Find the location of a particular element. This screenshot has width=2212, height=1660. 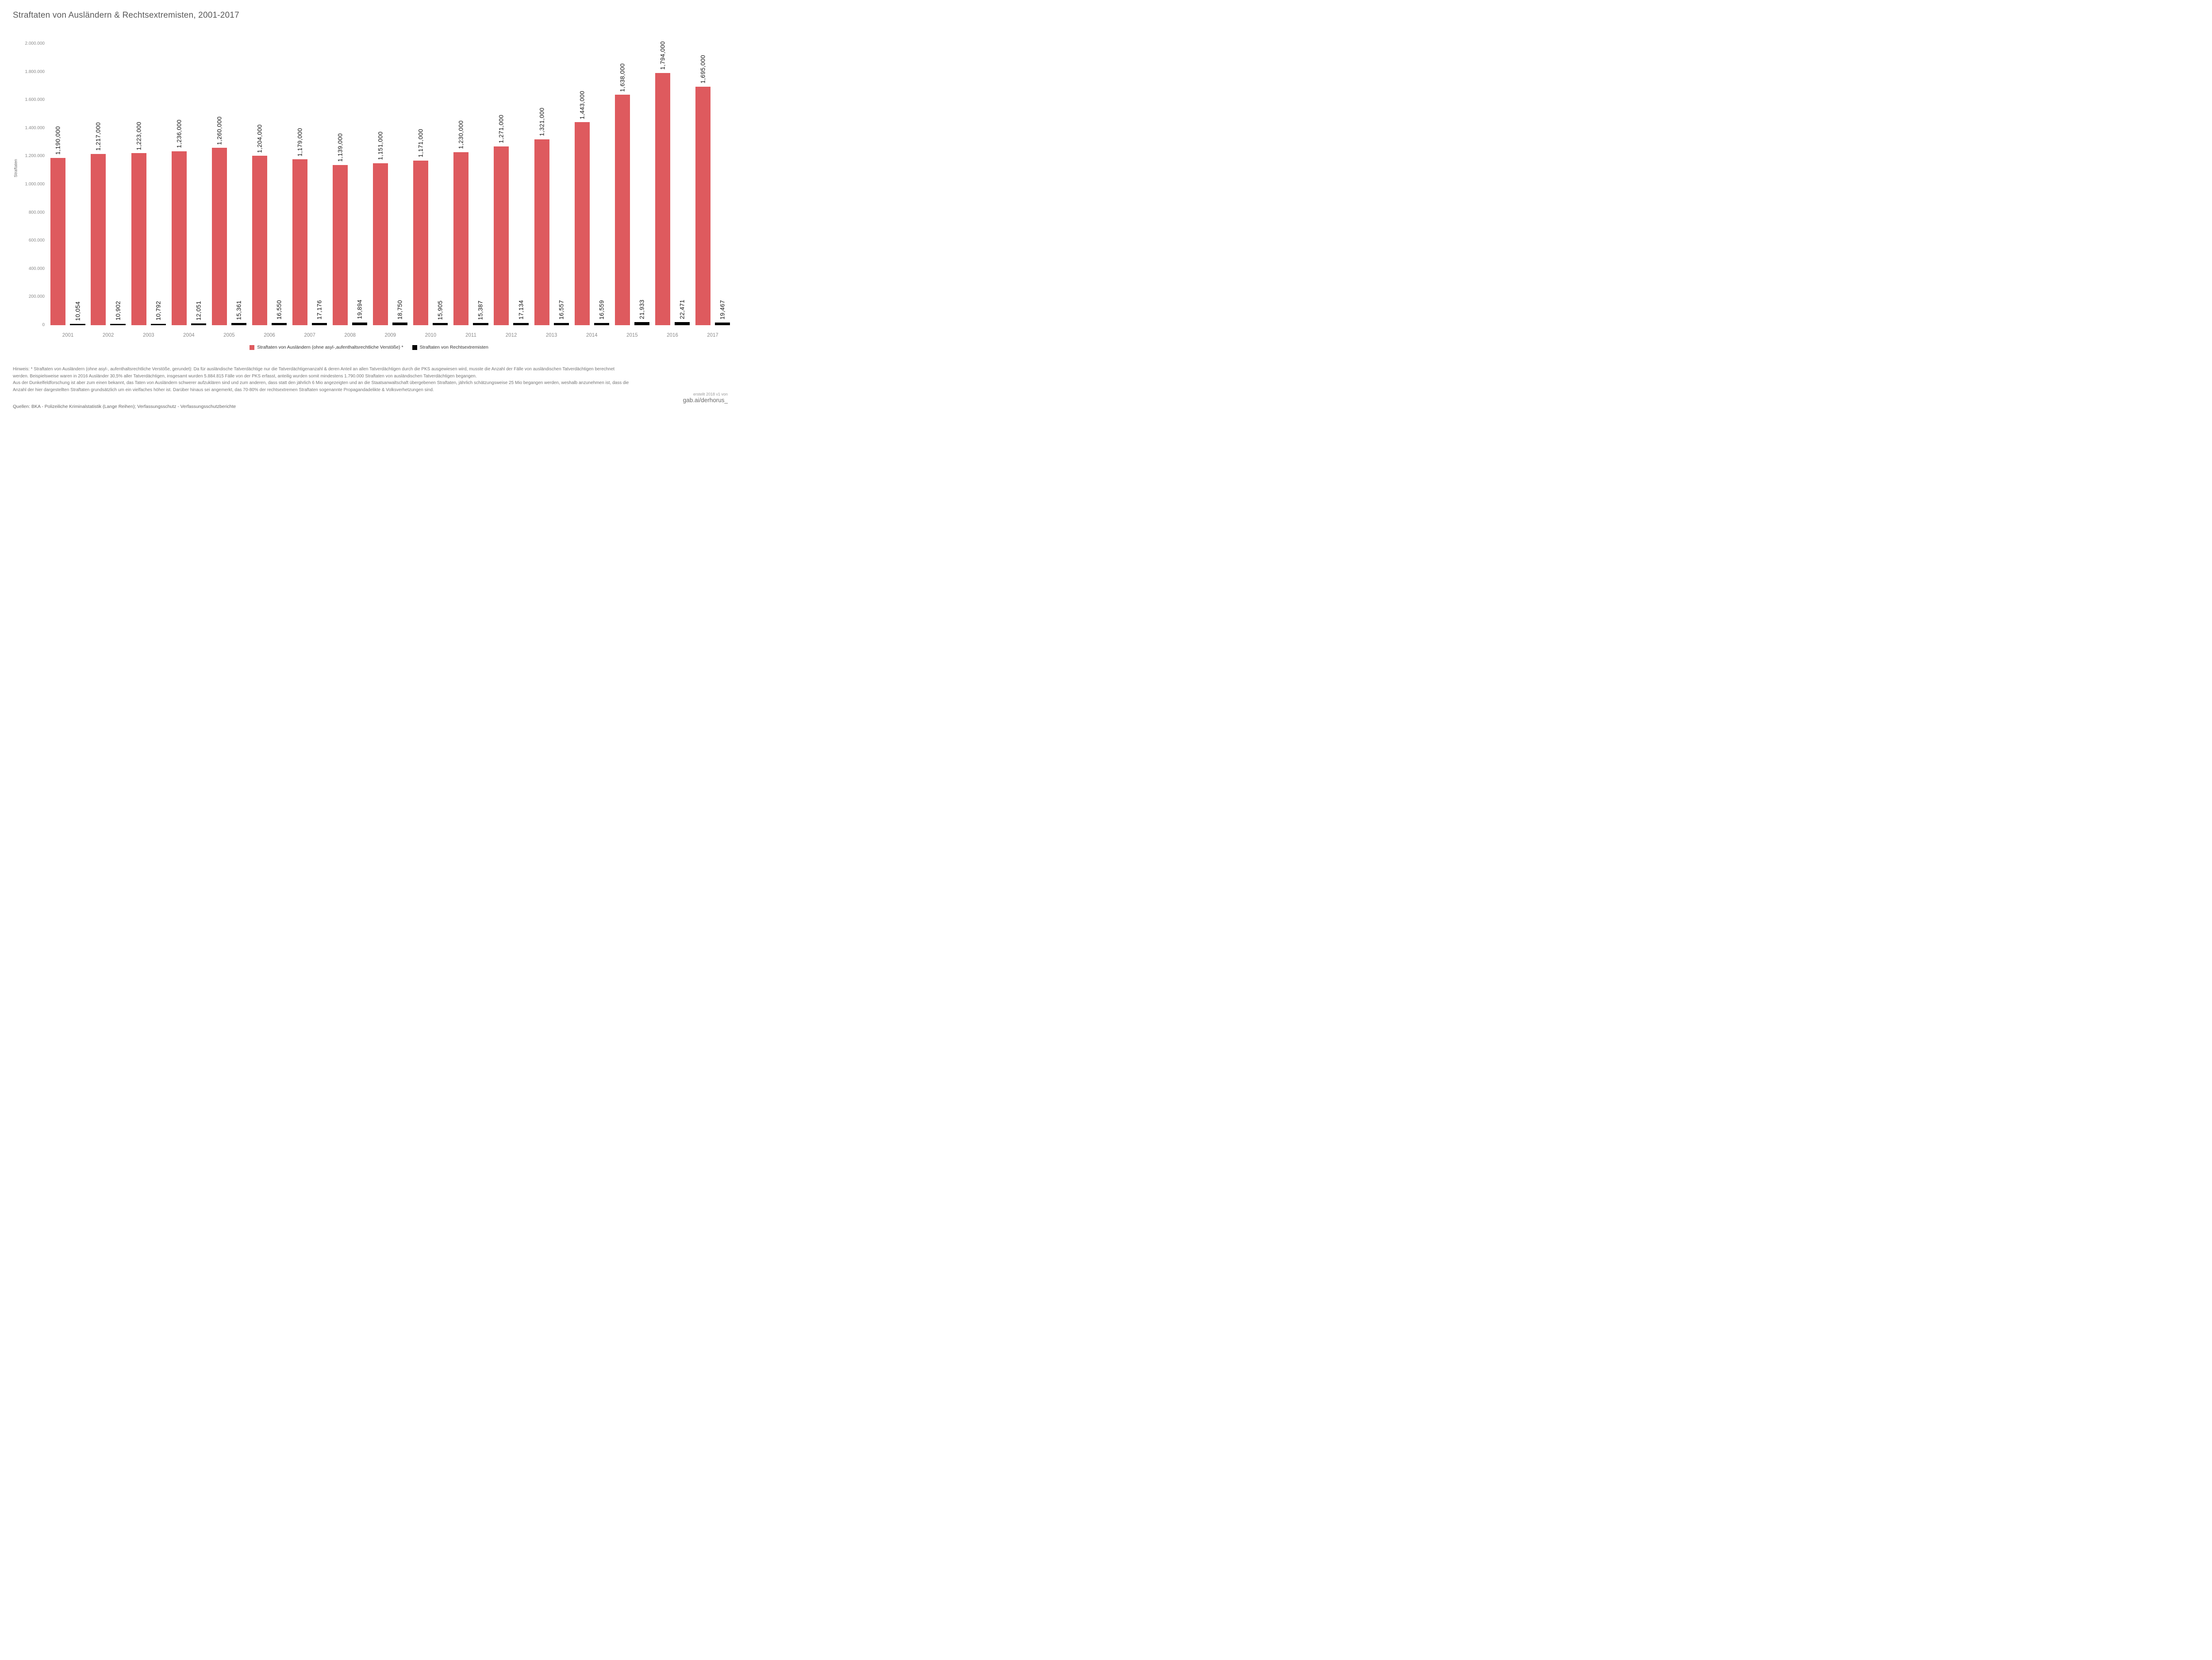

bar-auslaender-2014 is located at coordinates (582, 223).